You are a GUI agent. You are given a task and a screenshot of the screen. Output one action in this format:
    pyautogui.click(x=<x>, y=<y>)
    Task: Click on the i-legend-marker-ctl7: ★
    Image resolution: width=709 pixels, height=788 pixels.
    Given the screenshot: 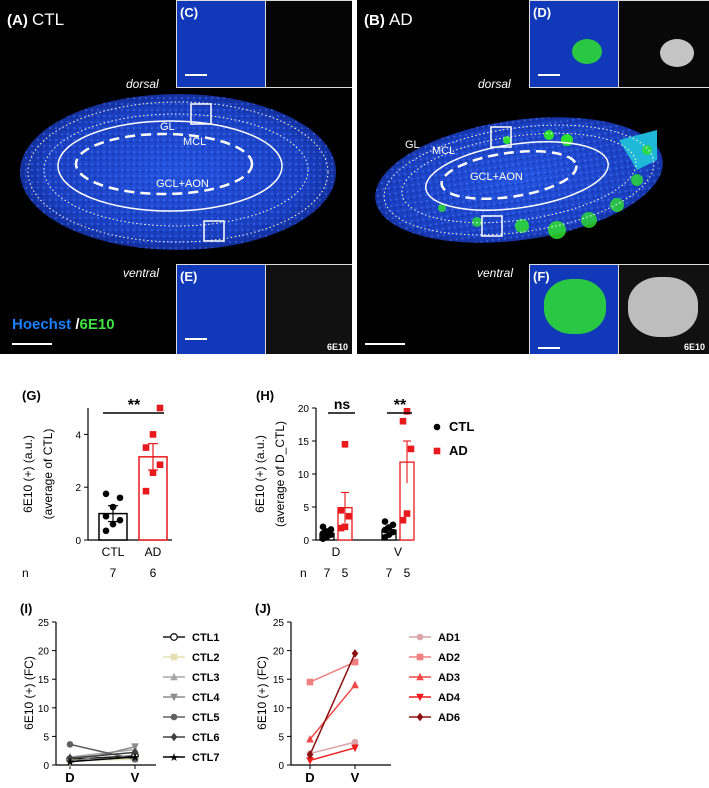 What is the action you would take?
    pyautogui.click(x=174, y=758)
    